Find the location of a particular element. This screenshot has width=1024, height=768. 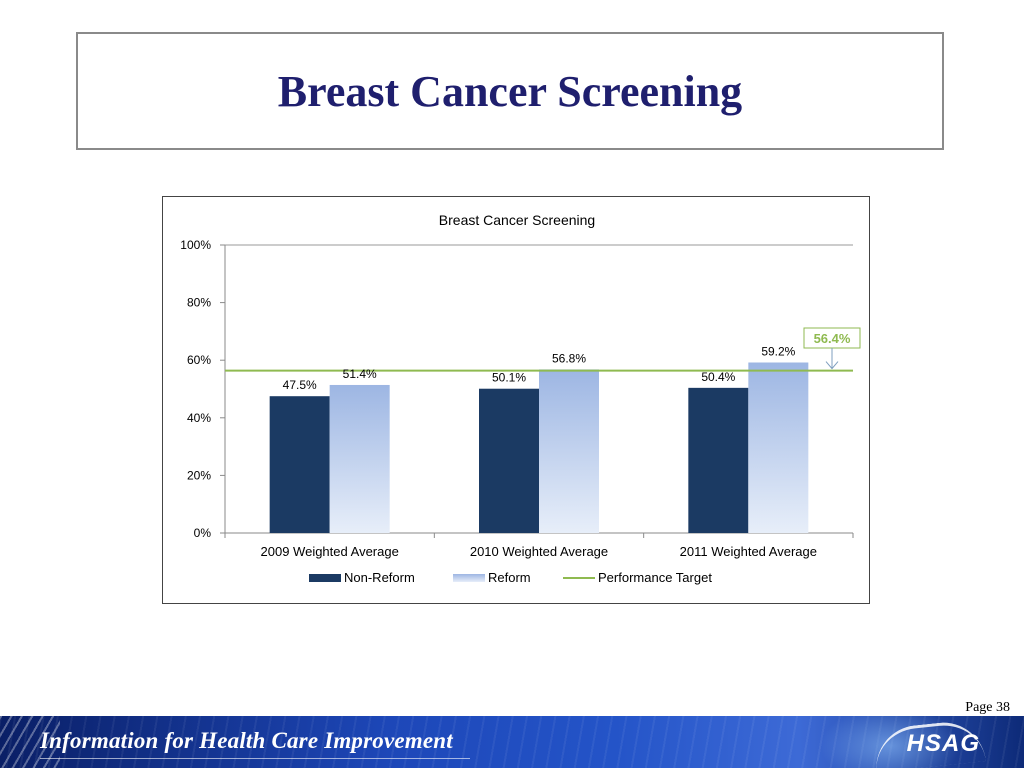

chart-title: Breast Cancer Screening is located at coordinates (517, 220).